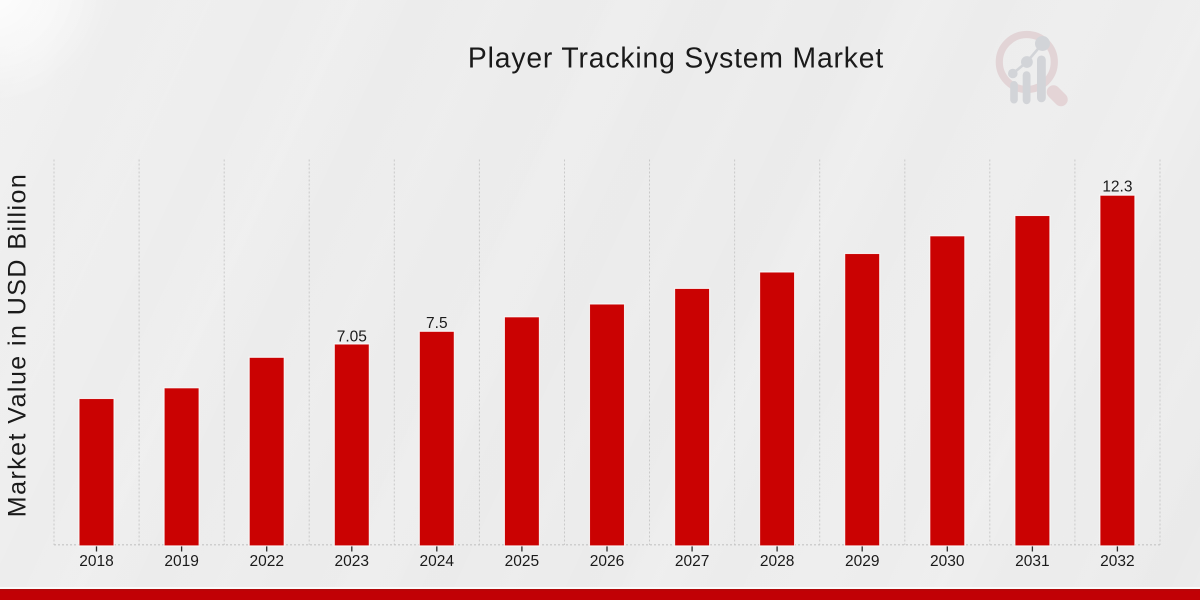  What do you see at coordinates (692, 561) in the screenshot?
I see `svg-text: 2027` at bounding box center [692, 561].